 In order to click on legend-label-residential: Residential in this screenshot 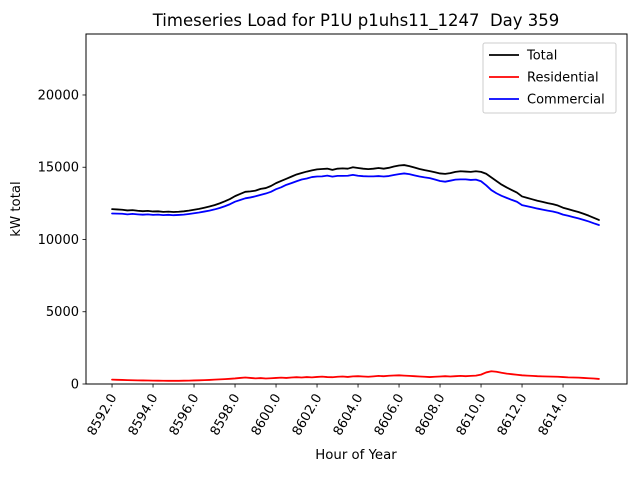, I will do `click(563, 78)`.